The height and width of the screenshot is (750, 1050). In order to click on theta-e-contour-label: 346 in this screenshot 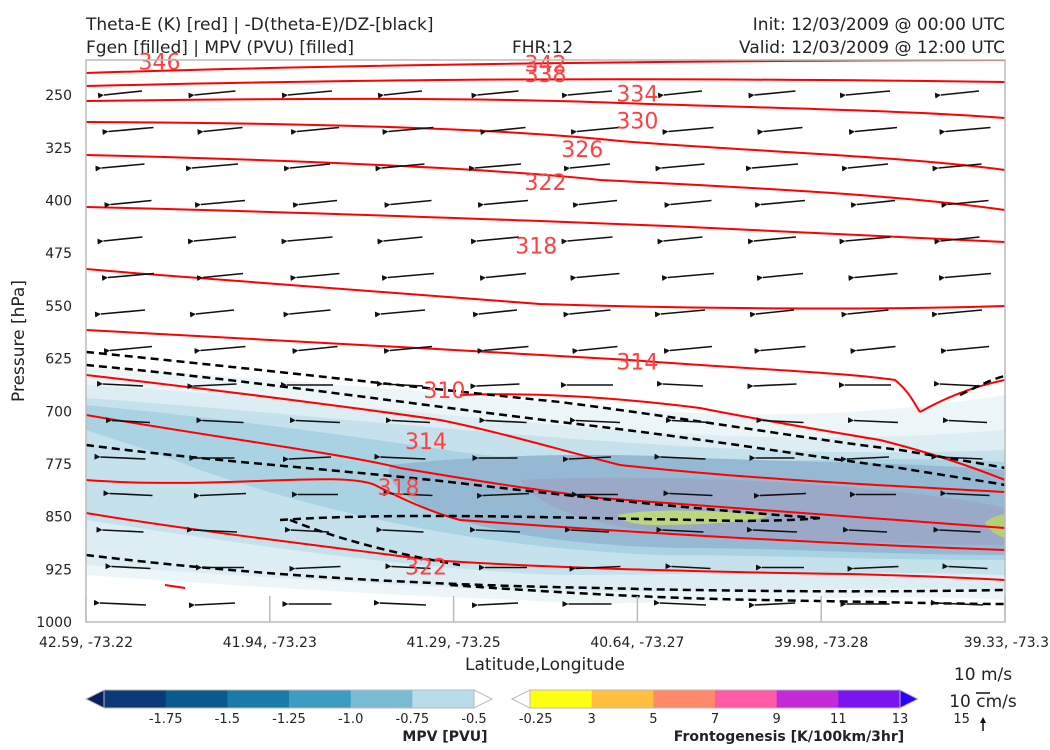, I will do `click(160, 62)`.